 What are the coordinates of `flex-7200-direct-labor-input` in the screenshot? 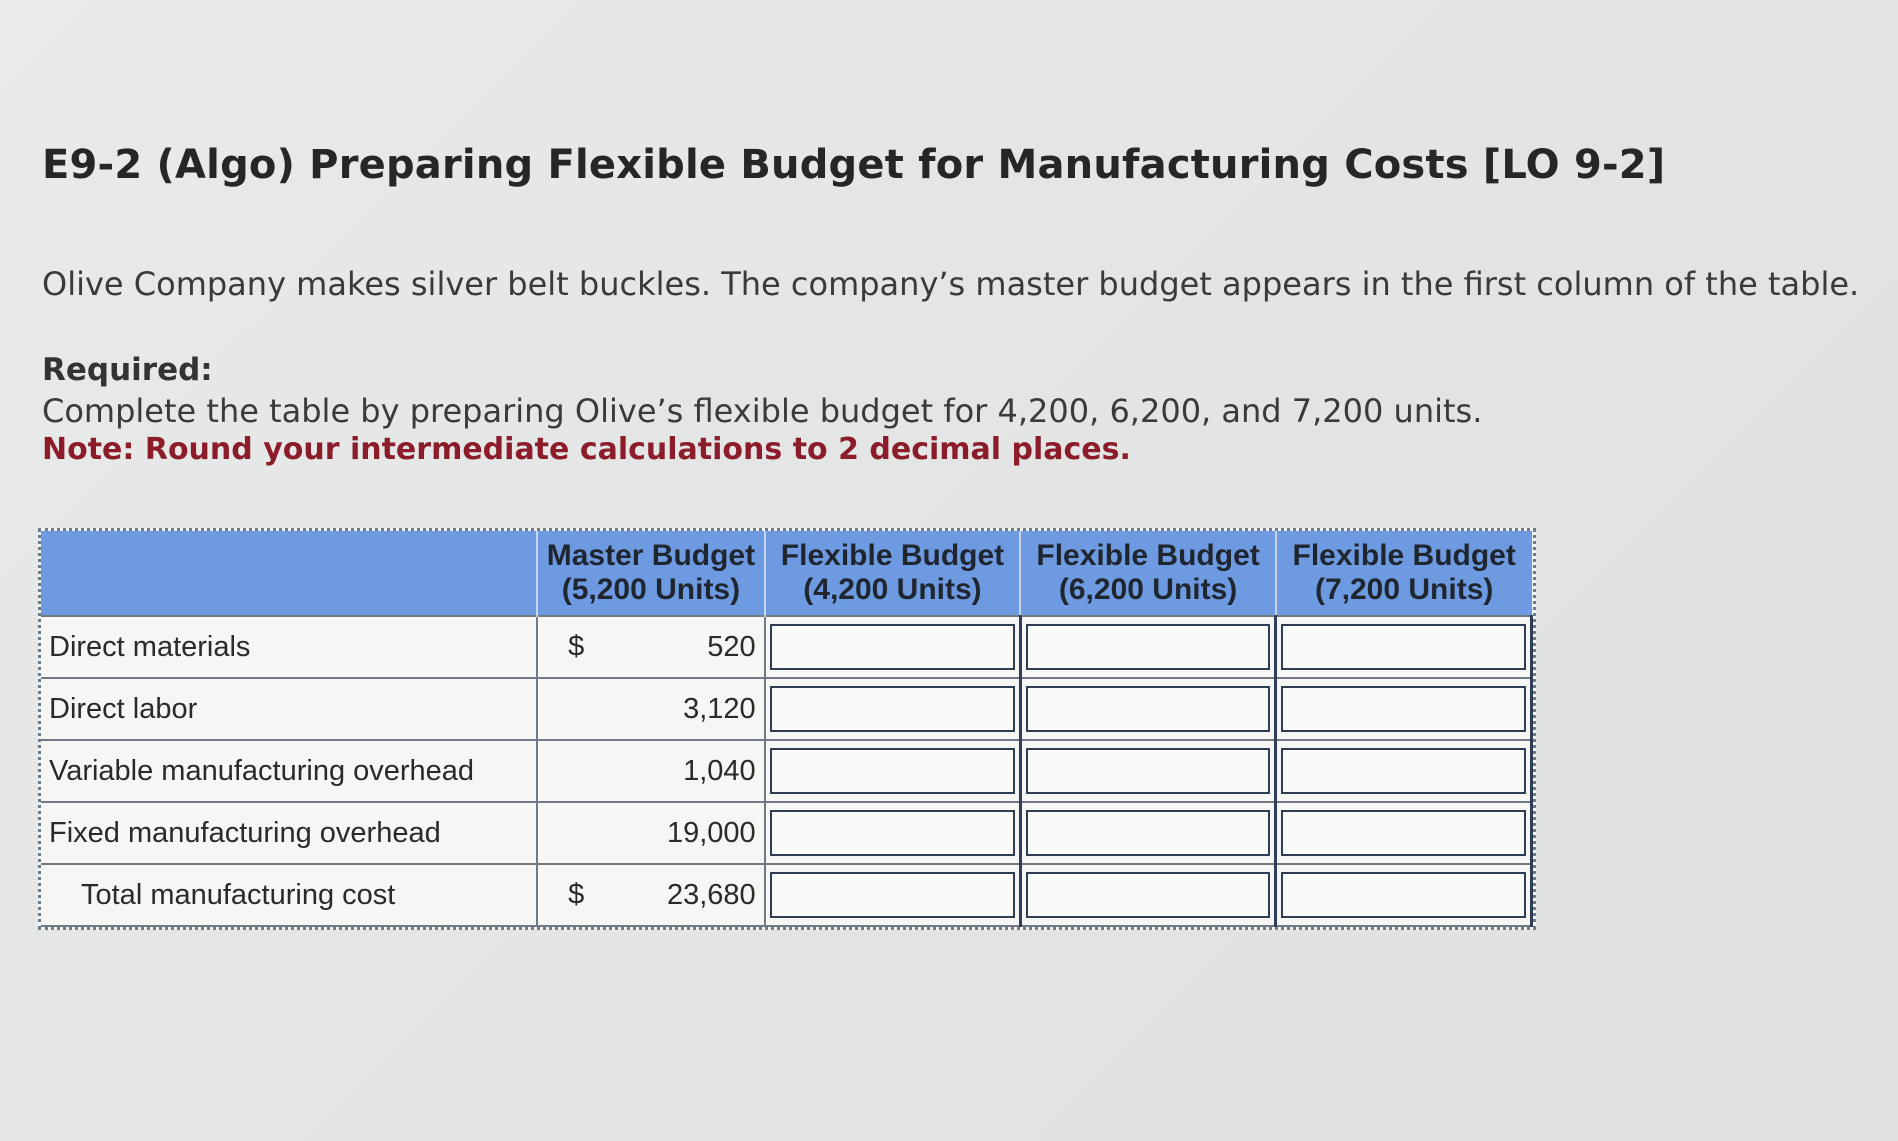 It's located at (1403, 709).